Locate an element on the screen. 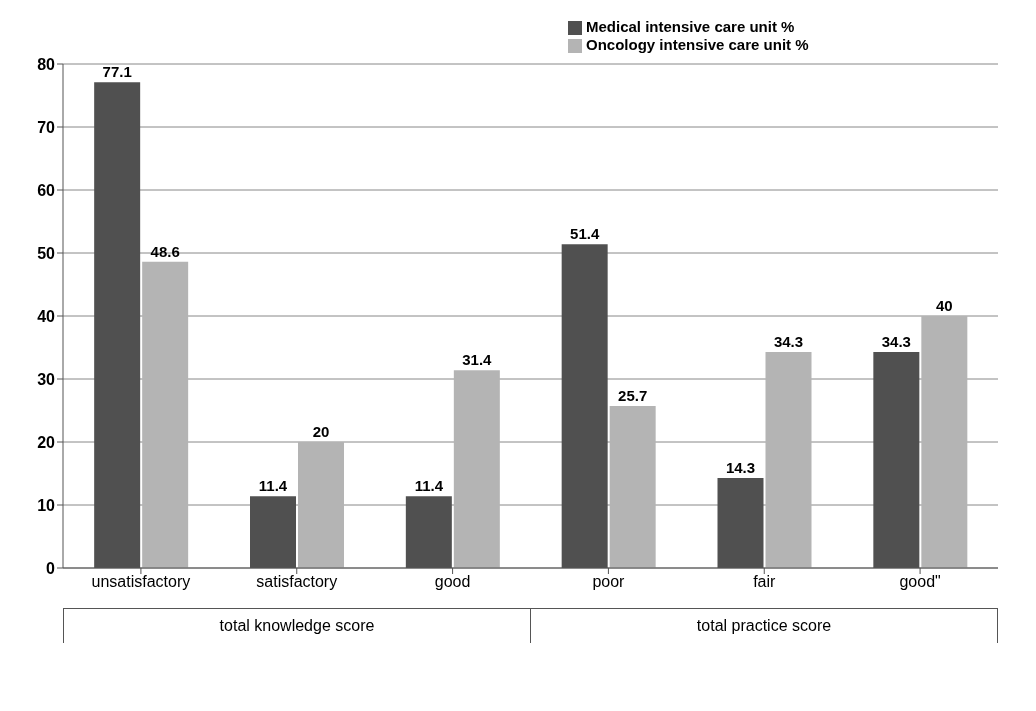 This screenshot has width=1036, height=711. data-label: 20 is located at coordinates (321, 431).